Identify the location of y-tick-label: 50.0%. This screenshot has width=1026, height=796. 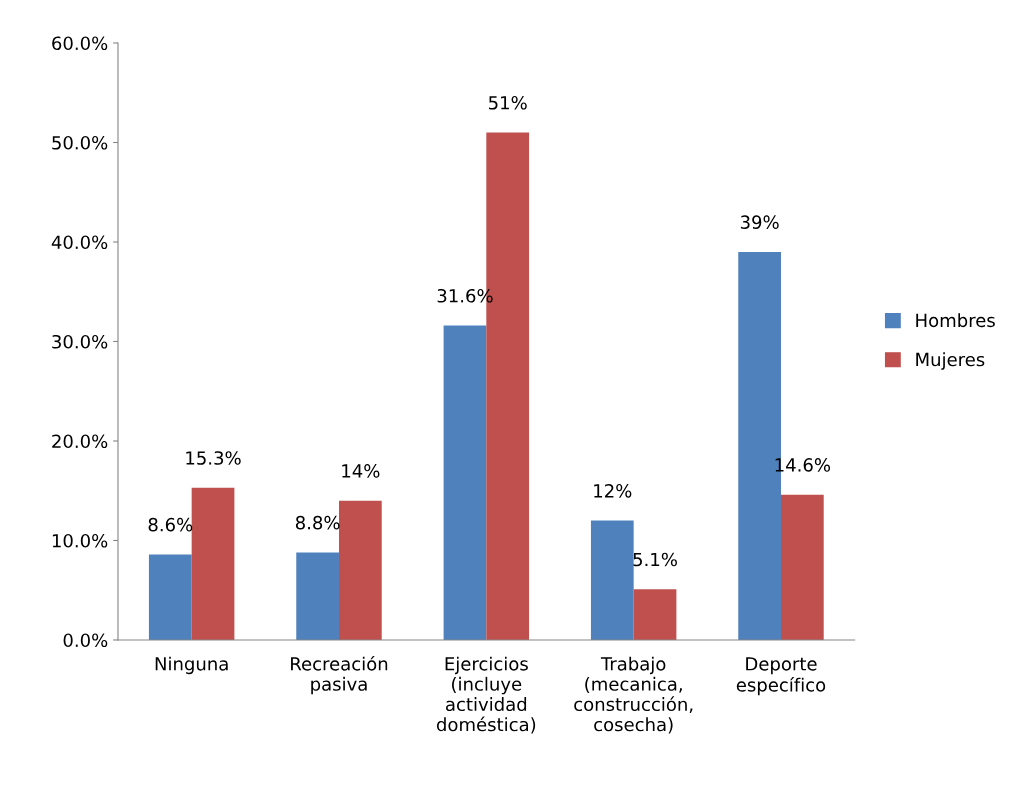
(80, 142).